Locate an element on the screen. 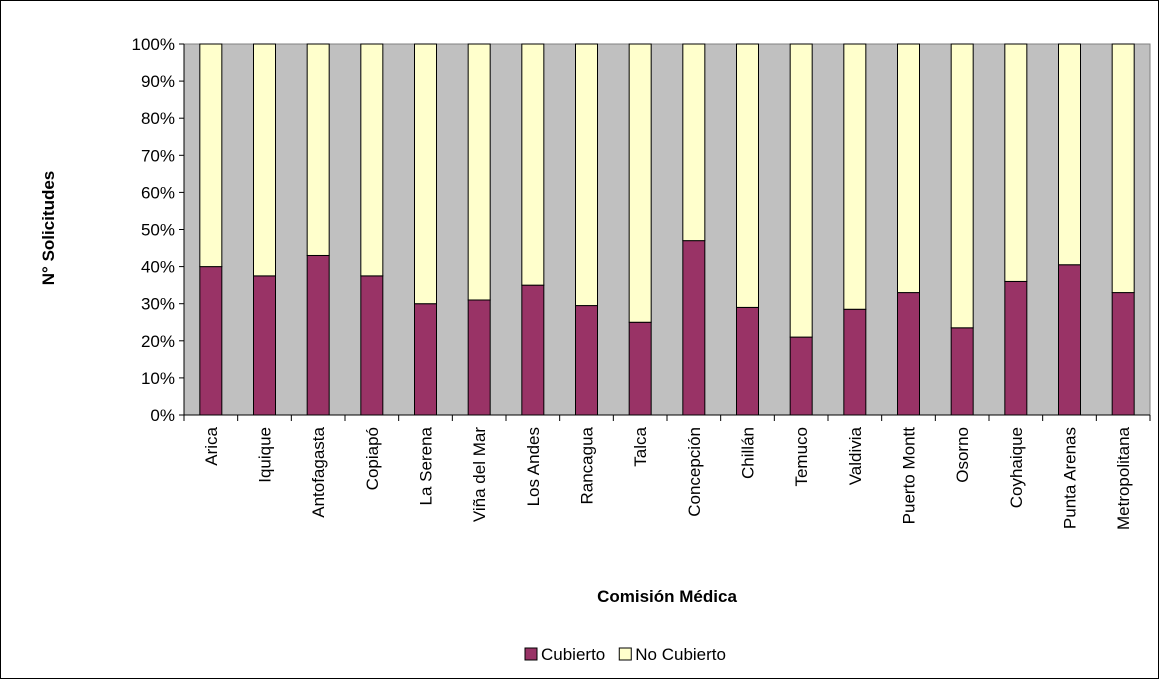 The image size is (1159, 679). x-tick-label: Temuco is located at coordinates (801, 457).